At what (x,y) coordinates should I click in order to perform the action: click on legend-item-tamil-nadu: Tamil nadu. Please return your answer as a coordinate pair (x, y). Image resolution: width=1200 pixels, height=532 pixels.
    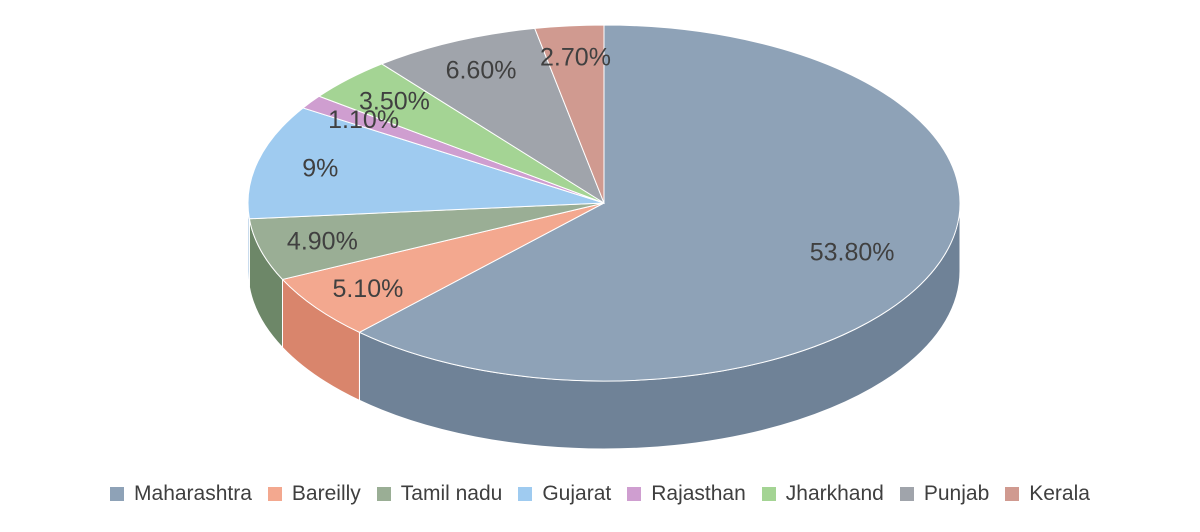
    Looking at the image, I should click on (439, 494).